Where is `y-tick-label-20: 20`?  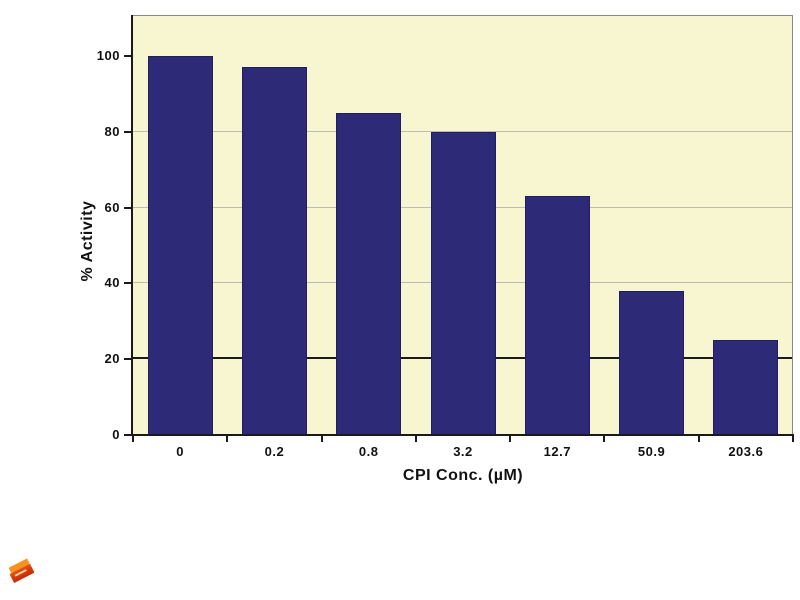 y-tick-label-20: 20 is located at coordinates (112, 359).